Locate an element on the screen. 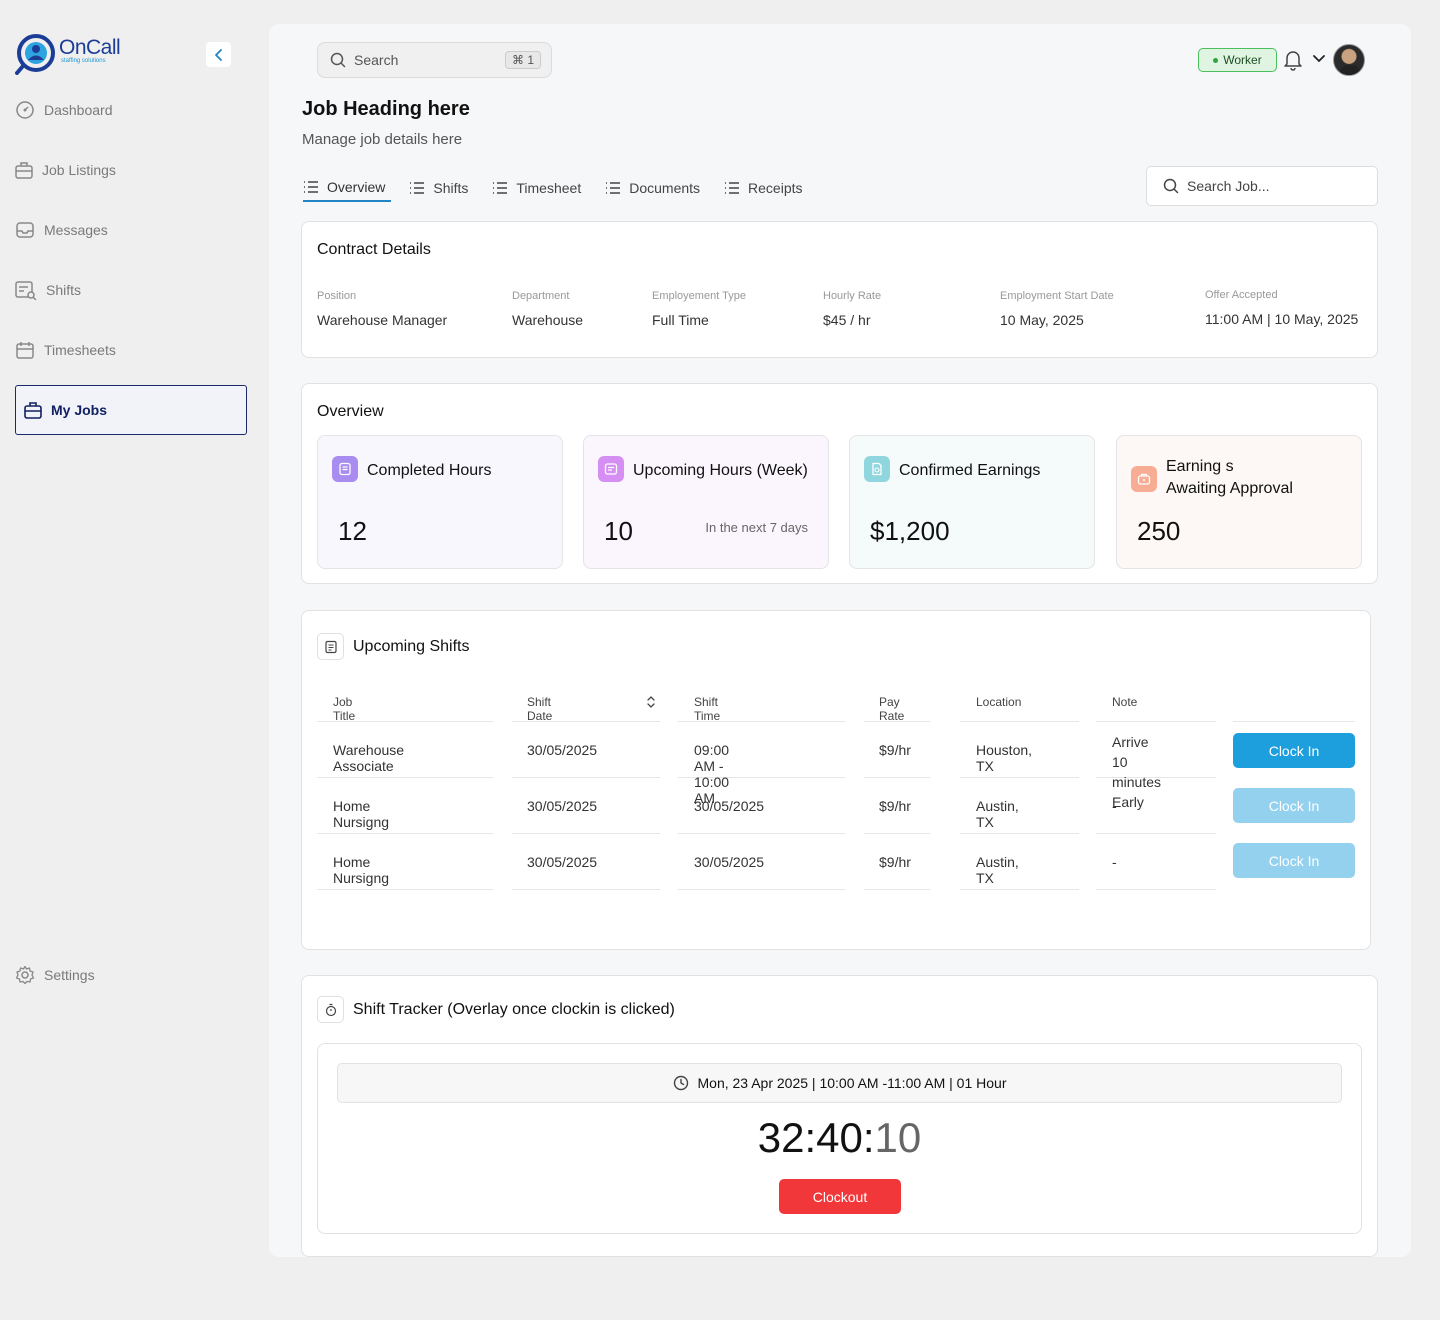 Image resolution: width=1440 pixels, height=1320 pixels. dashboard-icon is located at coordinates (25, 110).